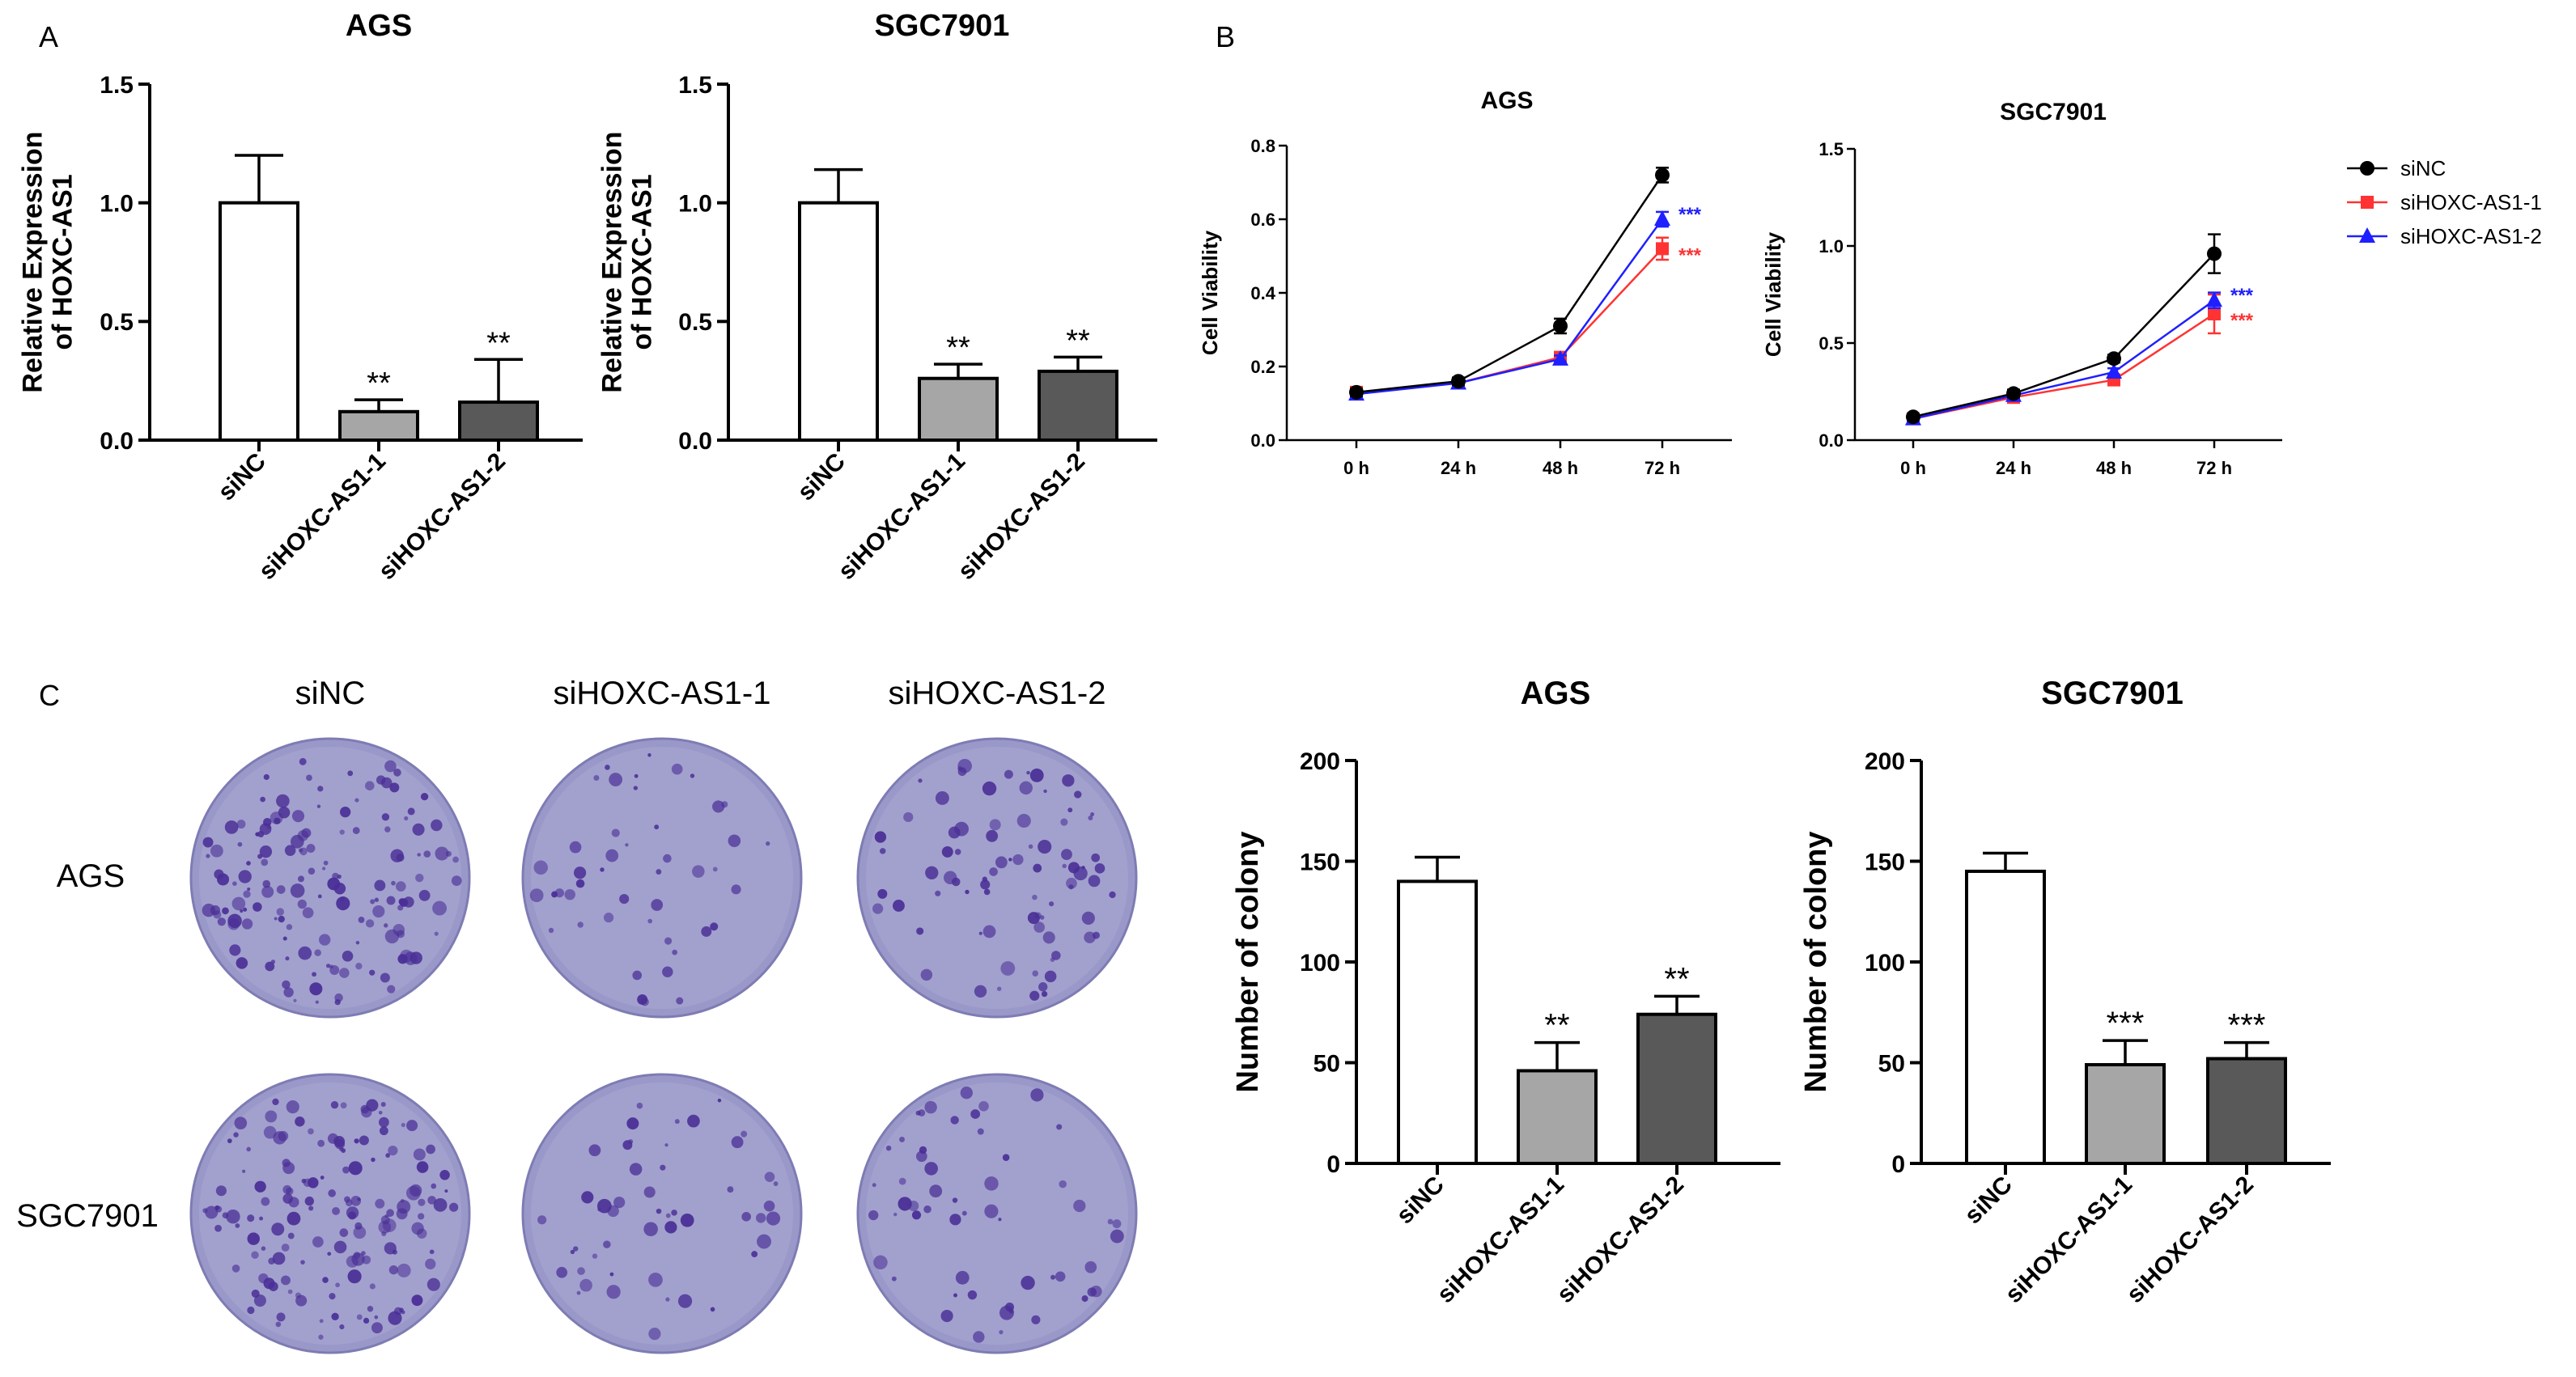 The width and height of the screenshot is (2576, 1377). What do you see at coordinates (1831, 149) in the screenshot?
I see `y-tick-label: 1.5` at bounding box center [1831, 149].